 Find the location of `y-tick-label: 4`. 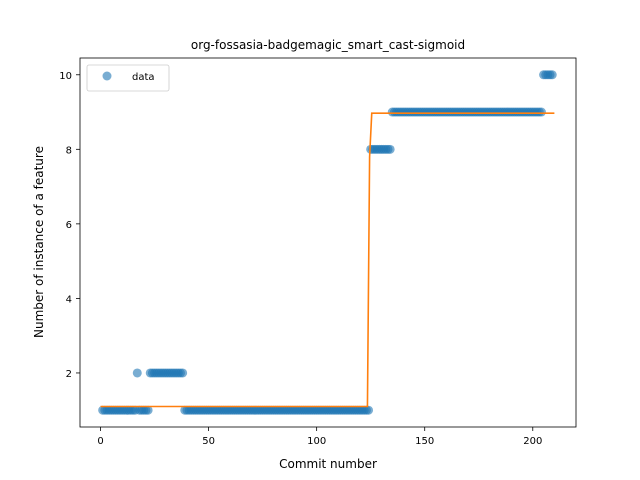

y-tick-label: 4 is located at coordinates (69, 299).